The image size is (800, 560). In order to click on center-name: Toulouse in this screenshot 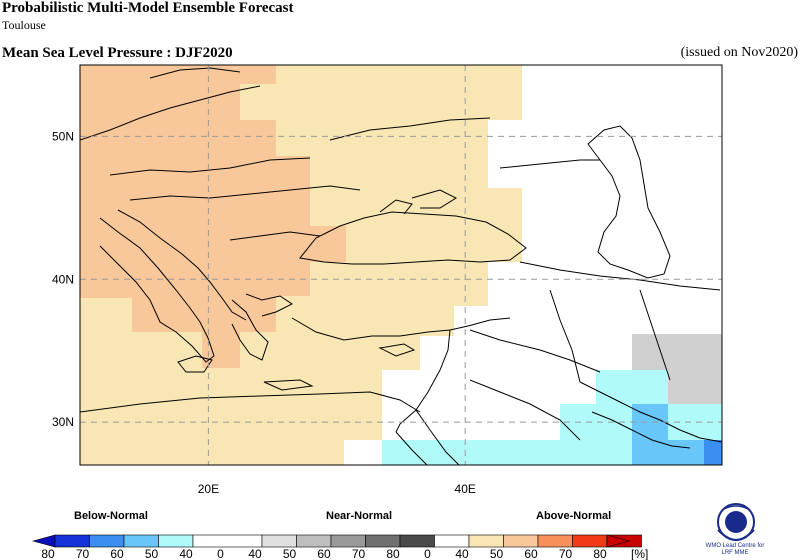, I will do `click(24, 25)`.